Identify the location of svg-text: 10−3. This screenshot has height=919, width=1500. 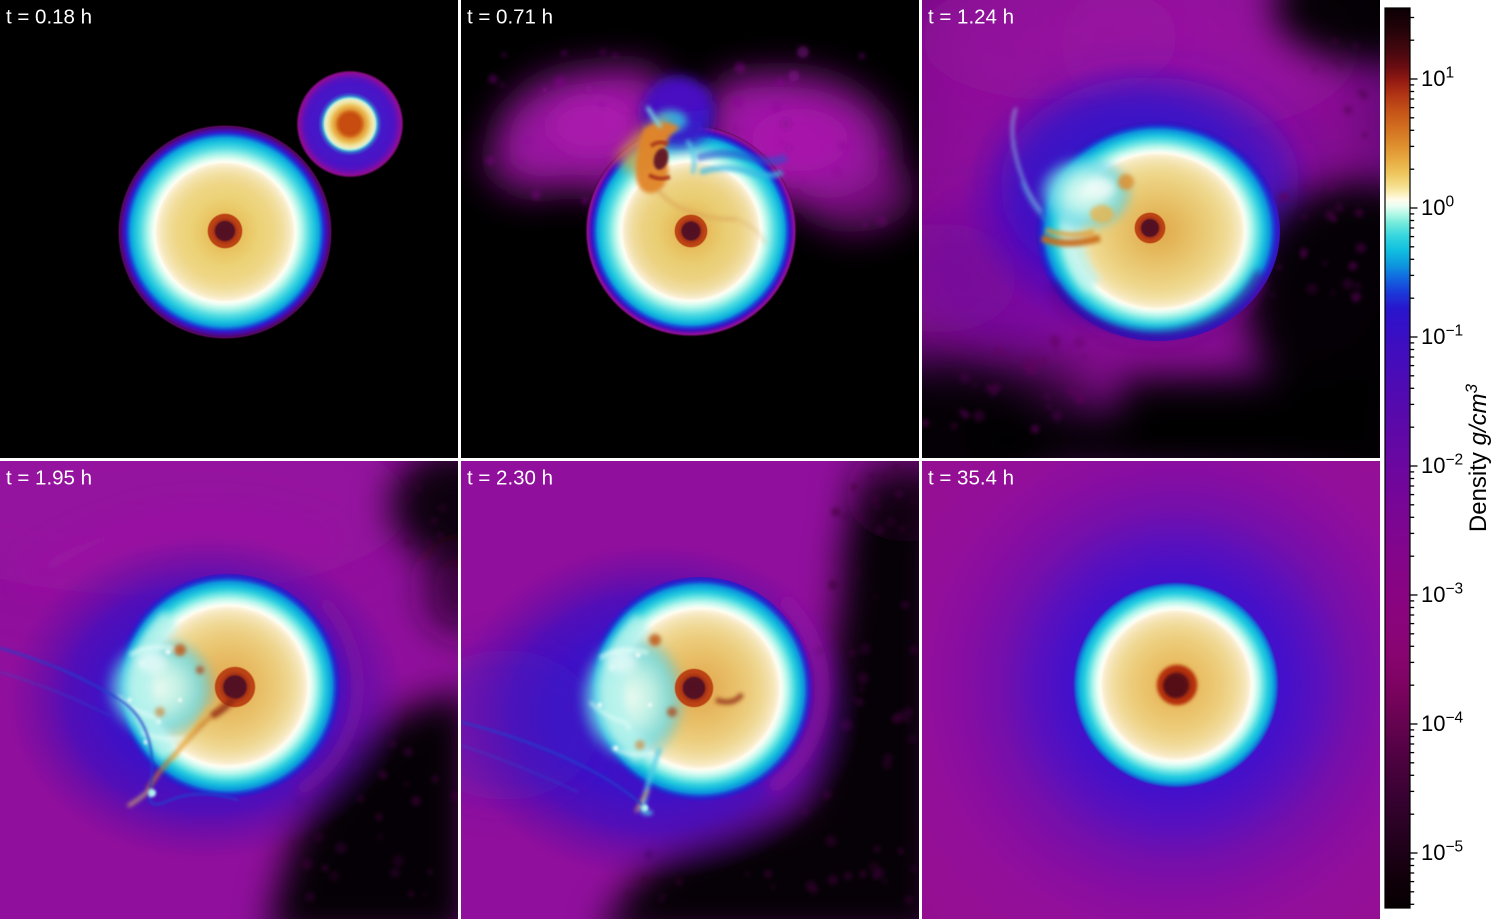
(1442, 594).